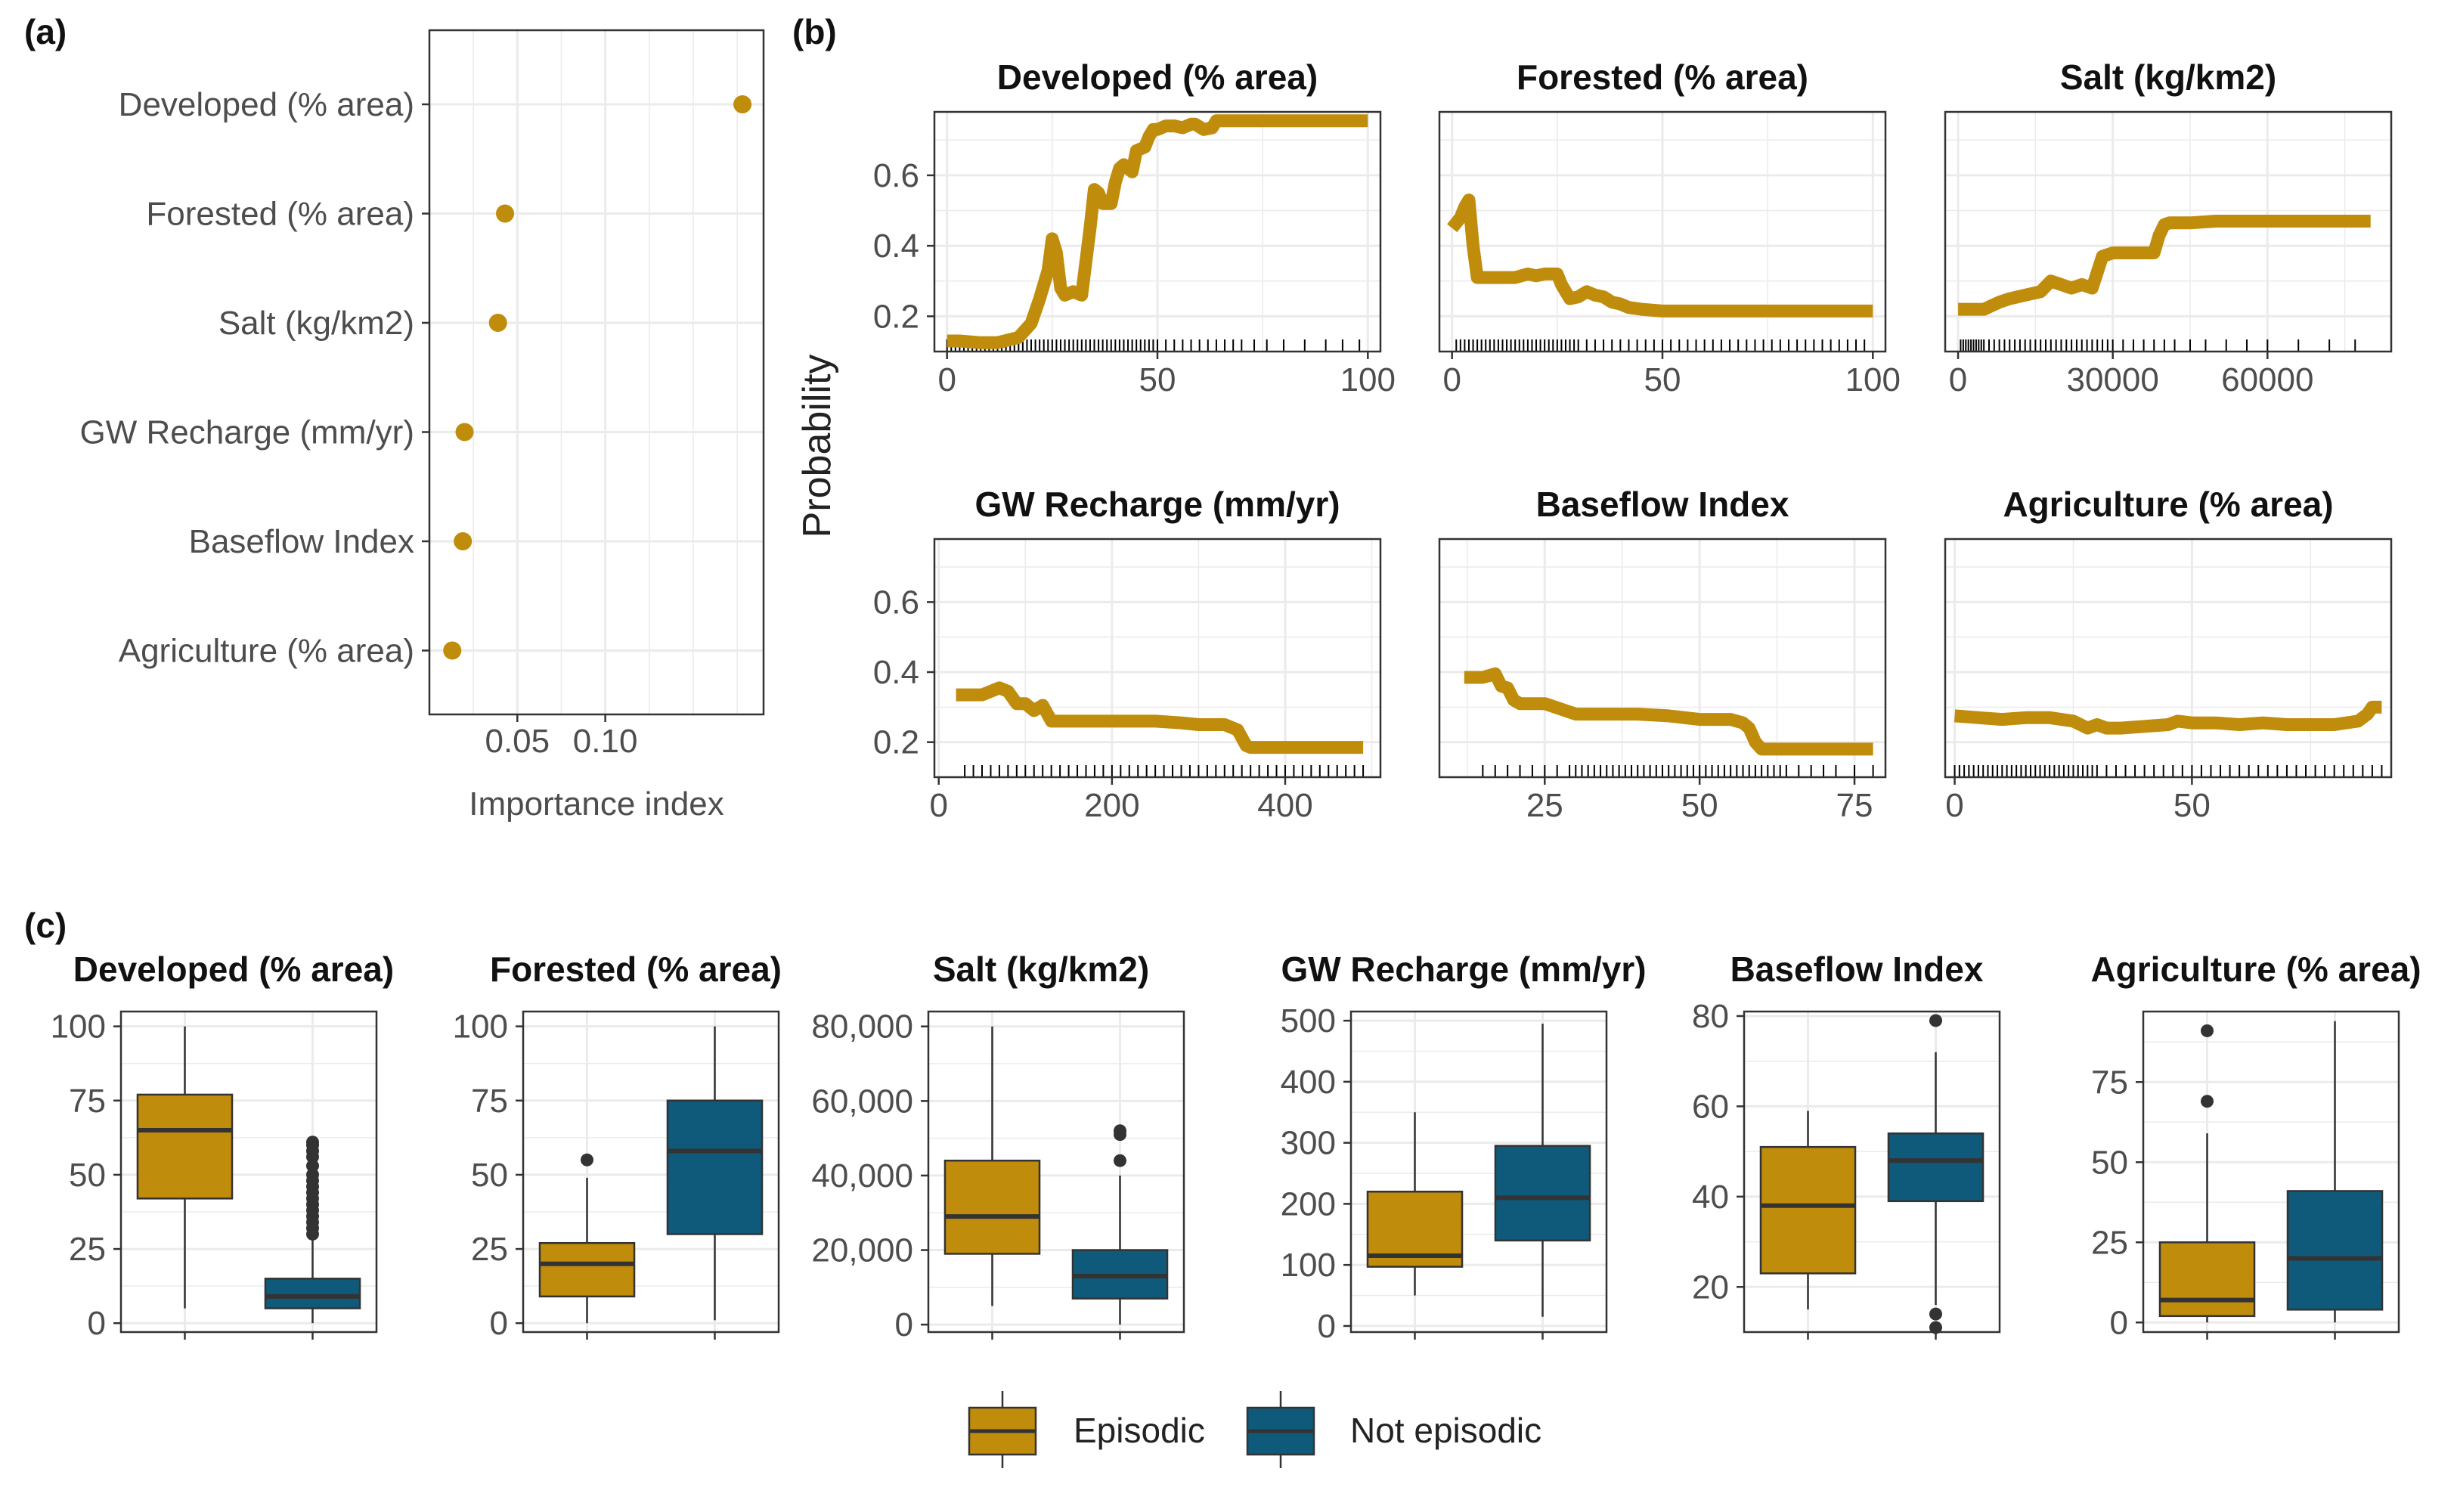 This screenshot has height=1512, width=2457. Describe the element at coordinates (862, 1101) in the screenshot. I see `panel-c-2-ytick-label-3: 60,000` at that location.